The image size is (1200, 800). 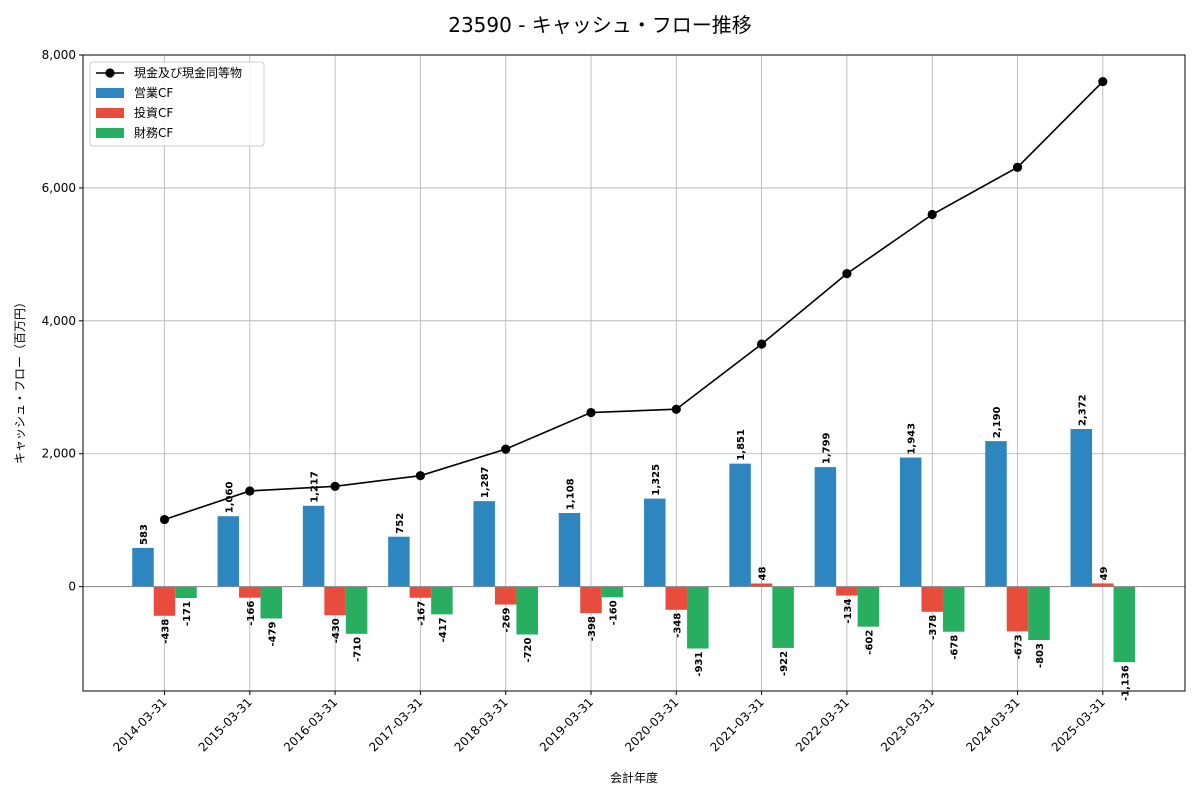 I want to click on data-label: -269, so click(x=507, y=620).